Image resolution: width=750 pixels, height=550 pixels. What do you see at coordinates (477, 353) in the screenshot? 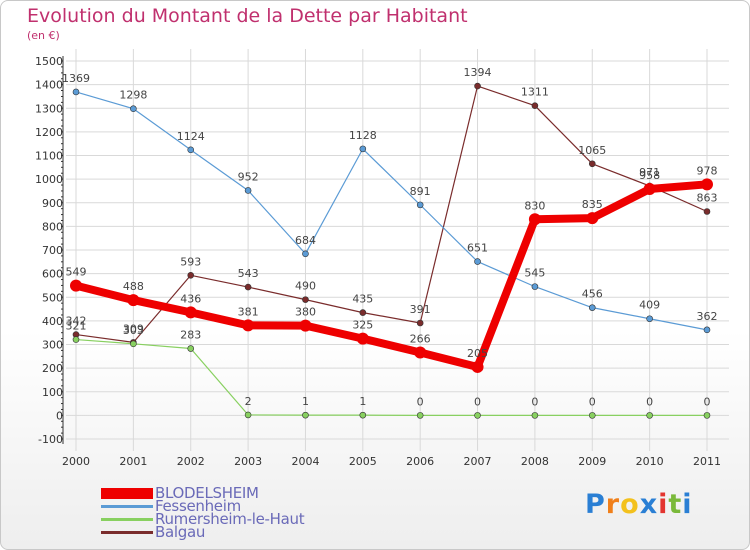
I see `data-label: 205` at bounding box center [477, 353].